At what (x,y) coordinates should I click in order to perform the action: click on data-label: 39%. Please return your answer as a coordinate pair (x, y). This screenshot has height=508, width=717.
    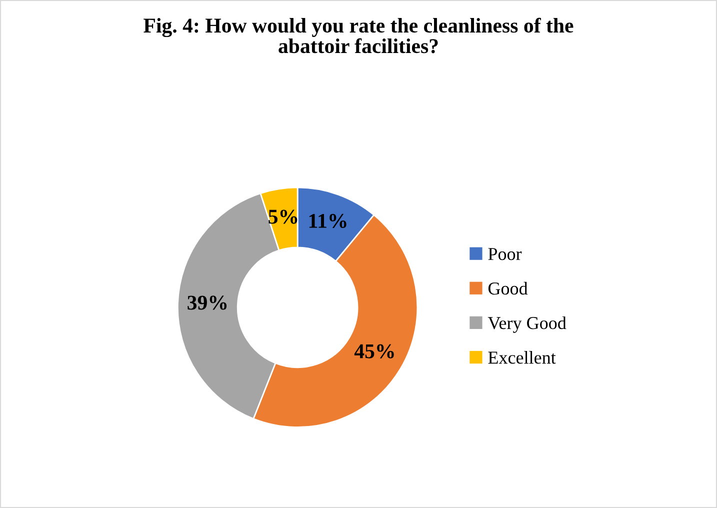
    Looking at the image, I should click on (207, 303).